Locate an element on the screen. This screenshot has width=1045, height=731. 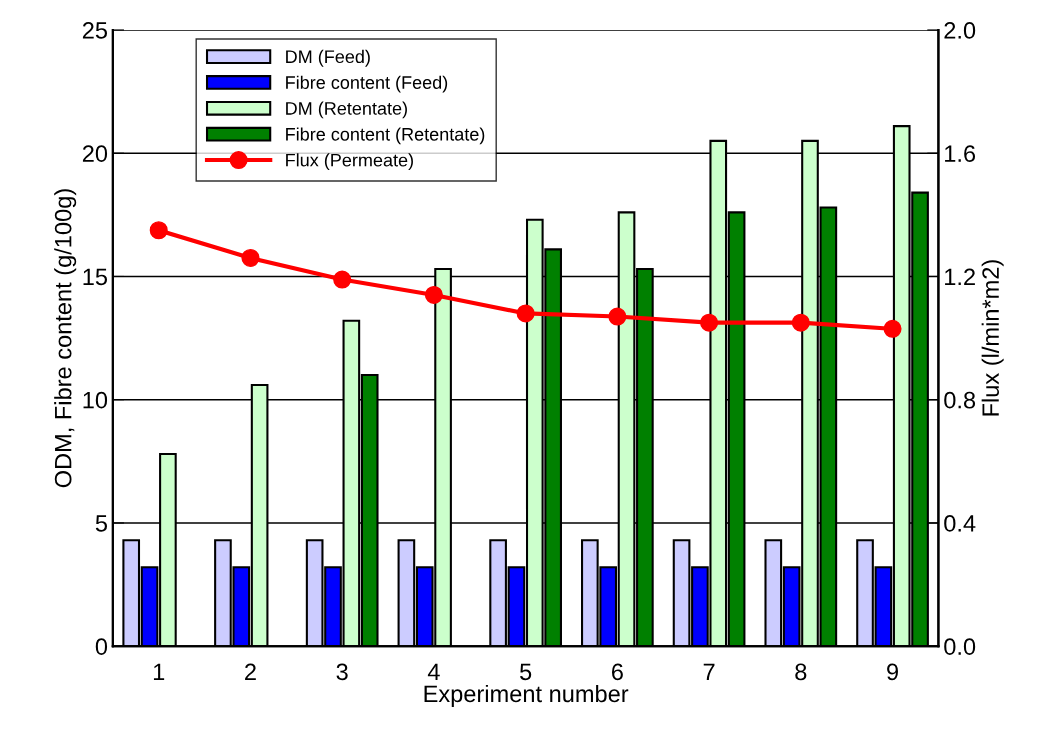
x-tick-label: 6 is located at coordinates (617, 672).